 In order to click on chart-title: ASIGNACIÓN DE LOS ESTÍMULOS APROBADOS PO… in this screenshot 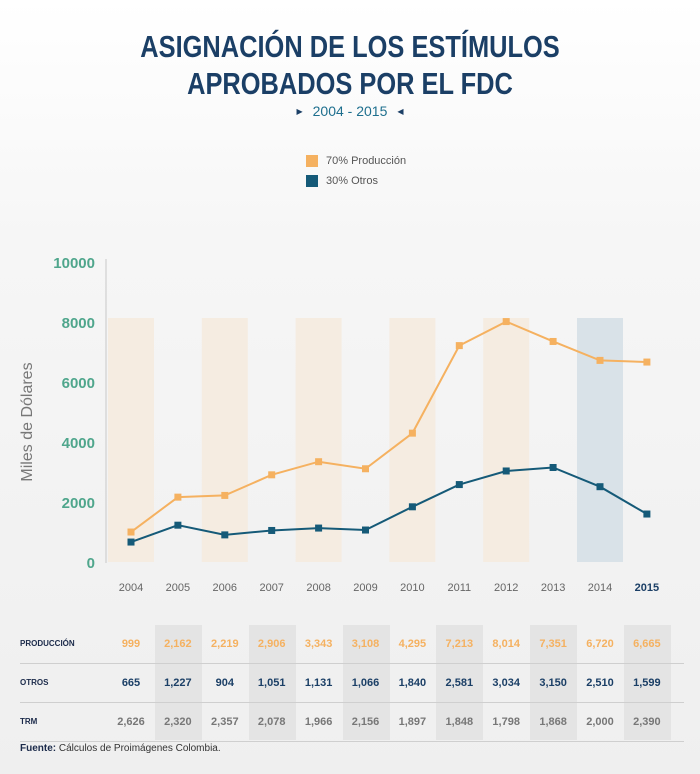, I will do `click(350, 65)`.